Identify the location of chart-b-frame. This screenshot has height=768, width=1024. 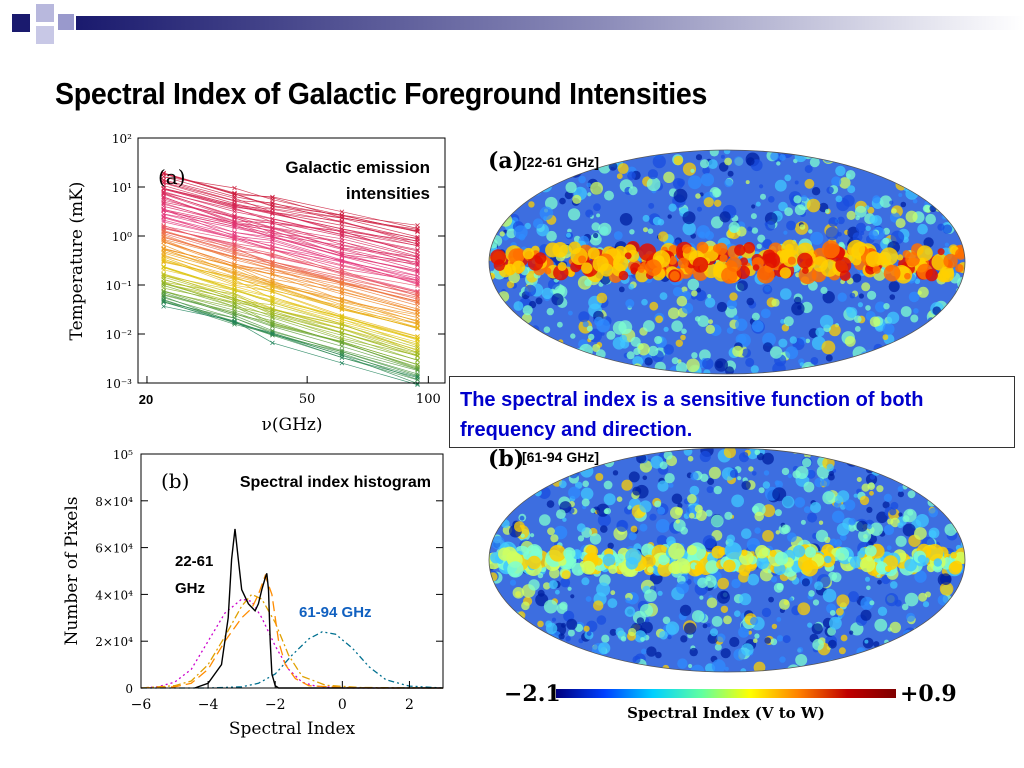
(292, 571).